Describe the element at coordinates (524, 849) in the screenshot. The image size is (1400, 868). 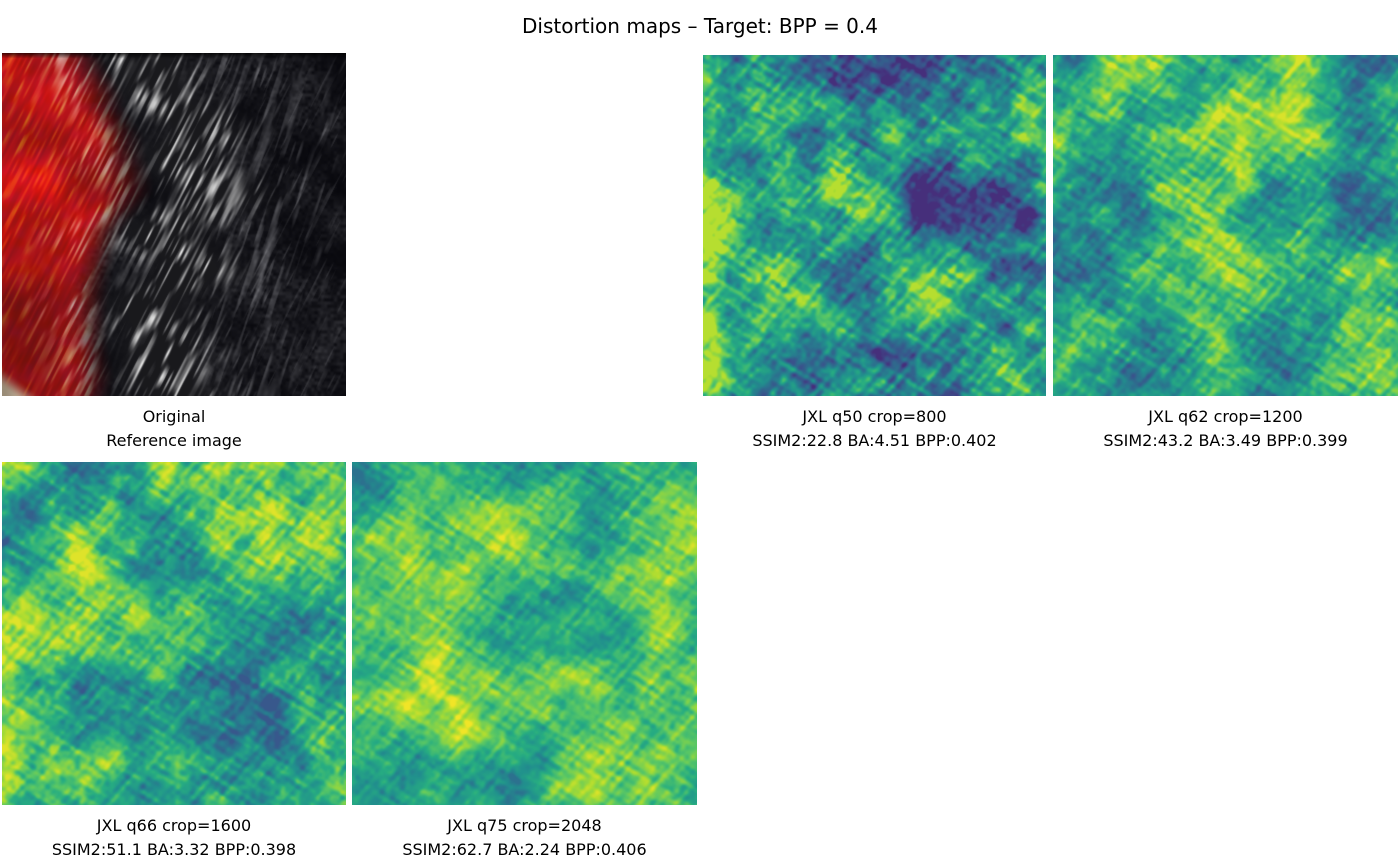
I see `caption-metrics: SSIM2:62.7 BA:2.24 BPP:0.406` at that location.